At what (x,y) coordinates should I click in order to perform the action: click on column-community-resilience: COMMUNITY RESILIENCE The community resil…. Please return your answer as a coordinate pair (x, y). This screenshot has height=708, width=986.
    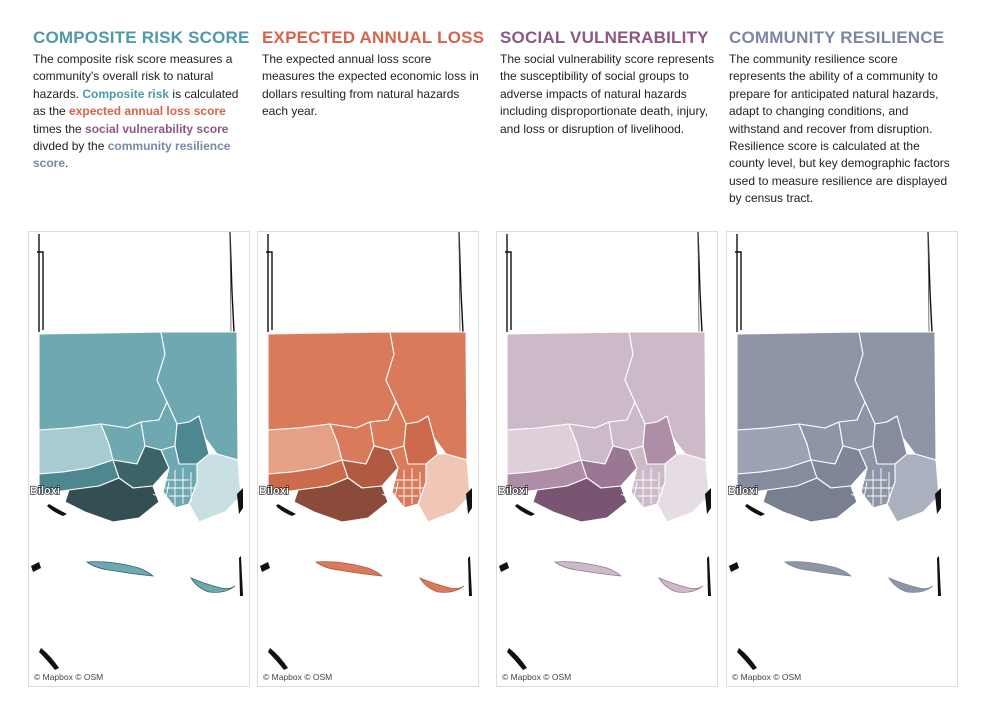
    Looking at the image, I should click on (841, 118).